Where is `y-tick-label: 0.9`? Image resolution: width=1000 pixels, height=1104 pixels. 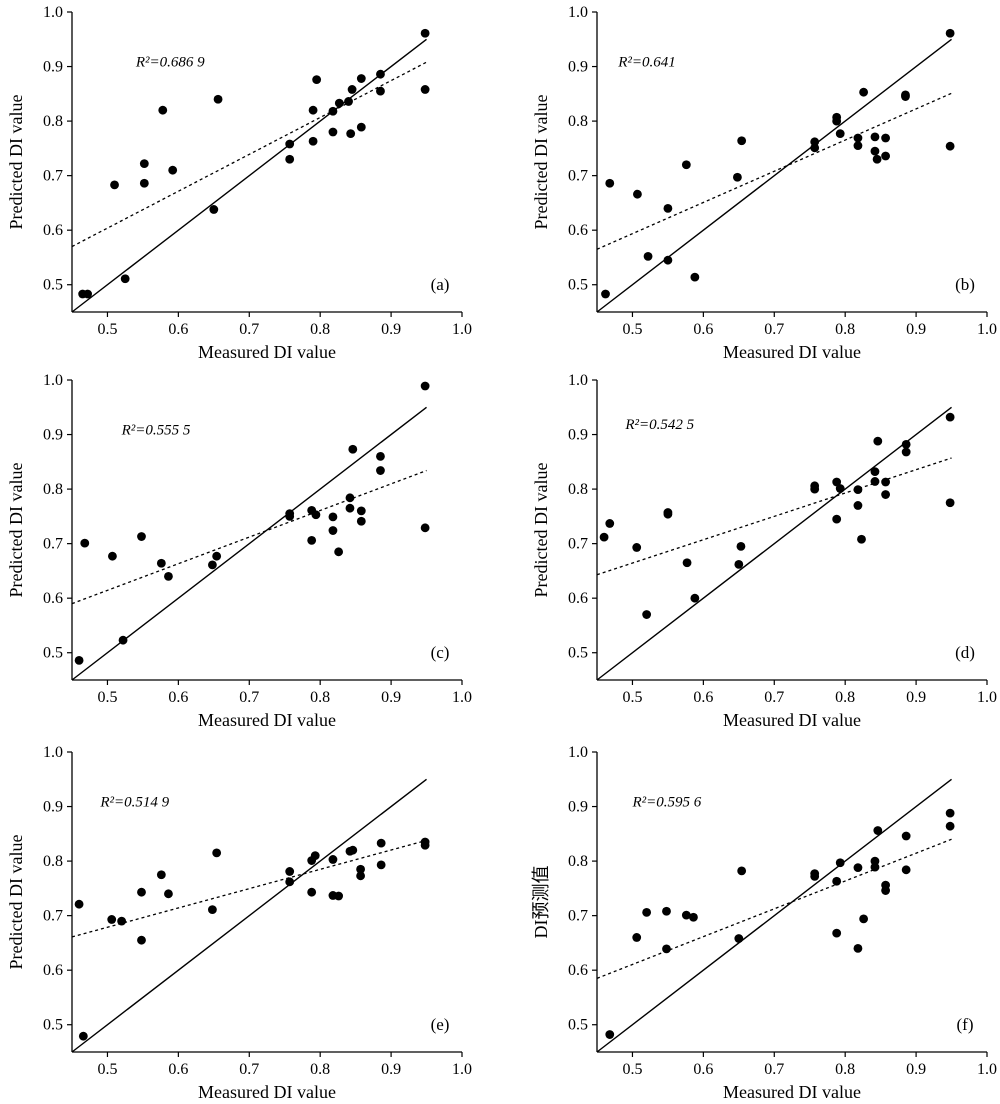
y-tick-label: 0.9 is located at coordinates (53, 435).